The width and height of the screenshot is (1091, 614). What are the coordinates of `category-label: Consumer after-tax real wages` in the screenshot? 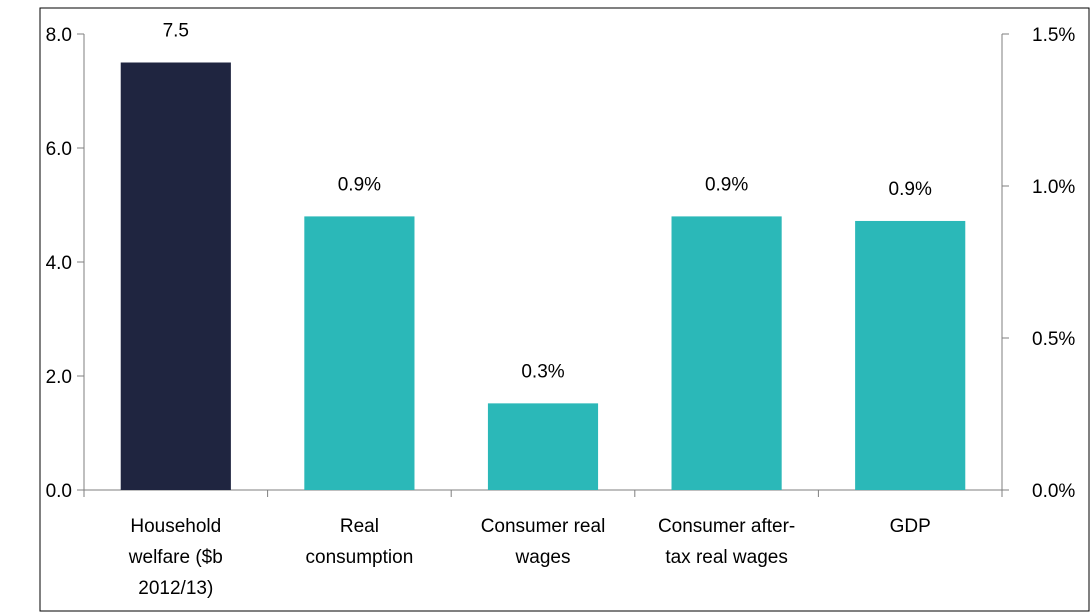 It's located at (726, 542).